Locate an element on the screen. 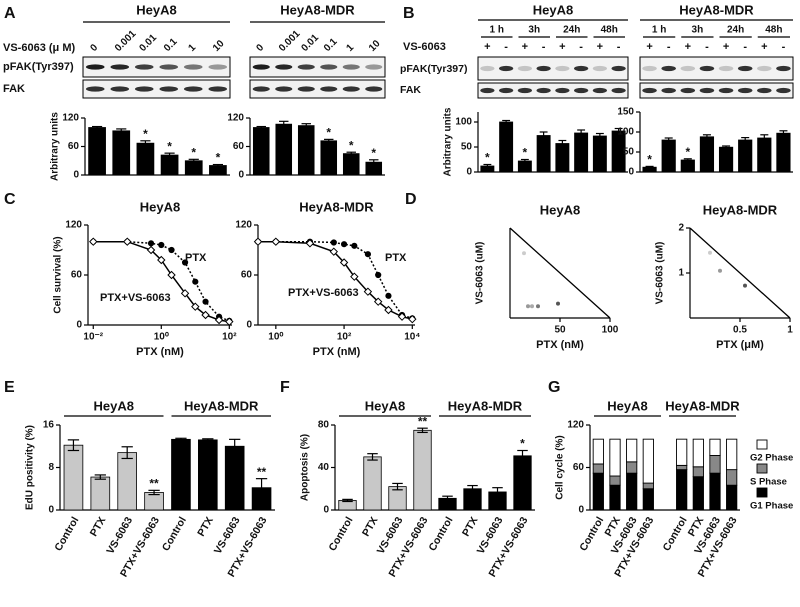 The width and height of the screenshot is (800, 607). point is located at coordinates (538, 306).